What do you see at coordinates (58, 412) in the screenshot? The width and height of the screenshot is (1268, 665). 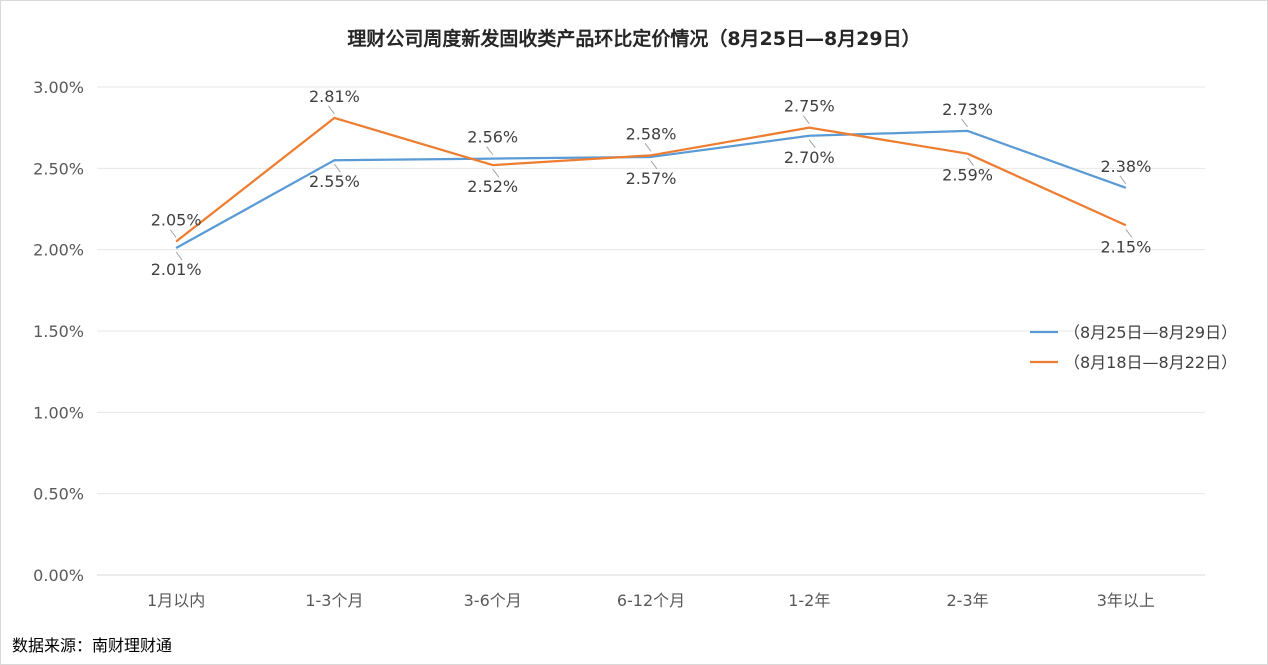 I see `y-tick-label: 1.00%` at bounding box center [58, 412].